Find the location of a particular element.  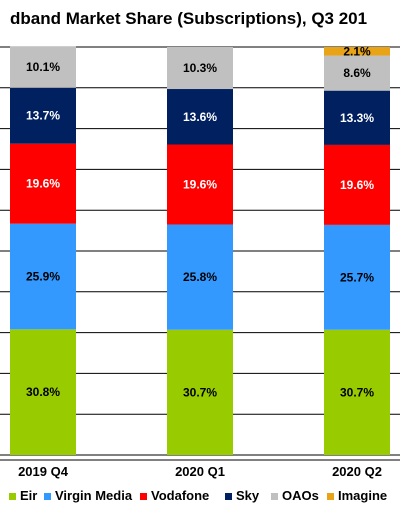

legend: Eir Virgin Media Vodafone Sky OAOs Imagine is located at coordinates (198, 495).